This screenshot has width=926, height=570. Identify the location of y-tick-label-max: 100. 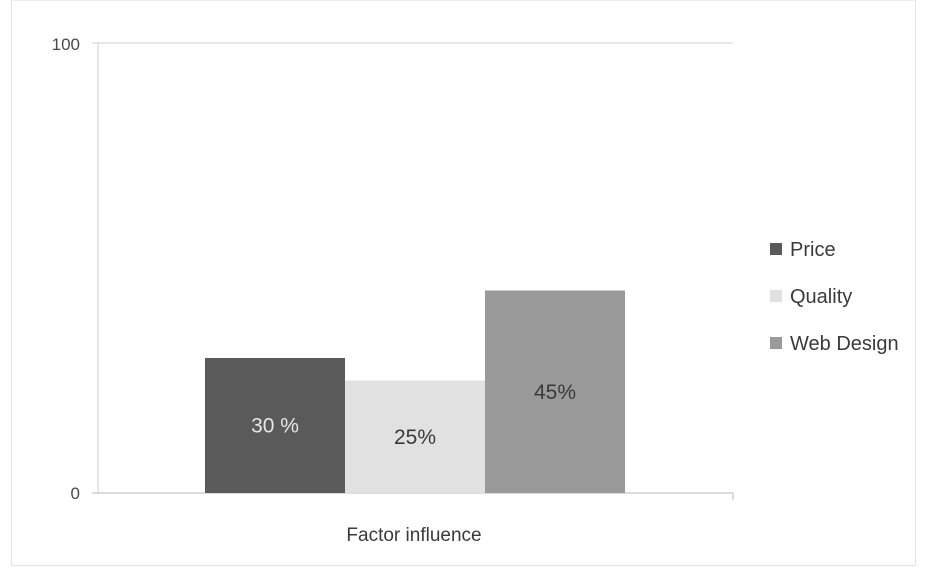
(66, 44).